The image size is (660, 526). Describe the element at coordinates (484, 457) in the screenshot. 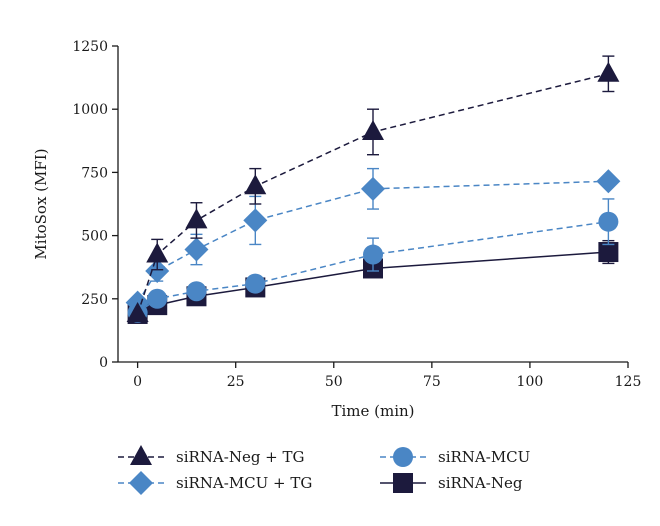

I see `legend-label: siRNA-MCU` at that location.